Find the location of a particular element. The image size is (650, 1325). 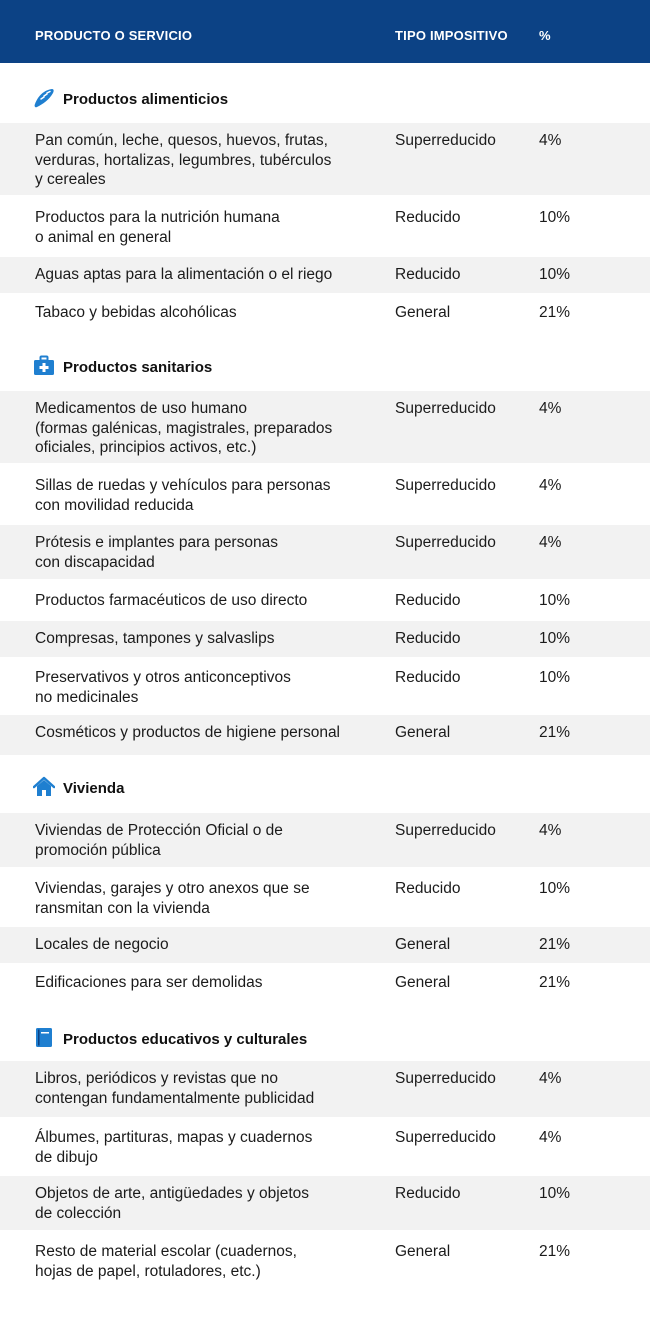

product-cell: Tabaco y bebidas alcohólicas is located at coordinates (136, 312).